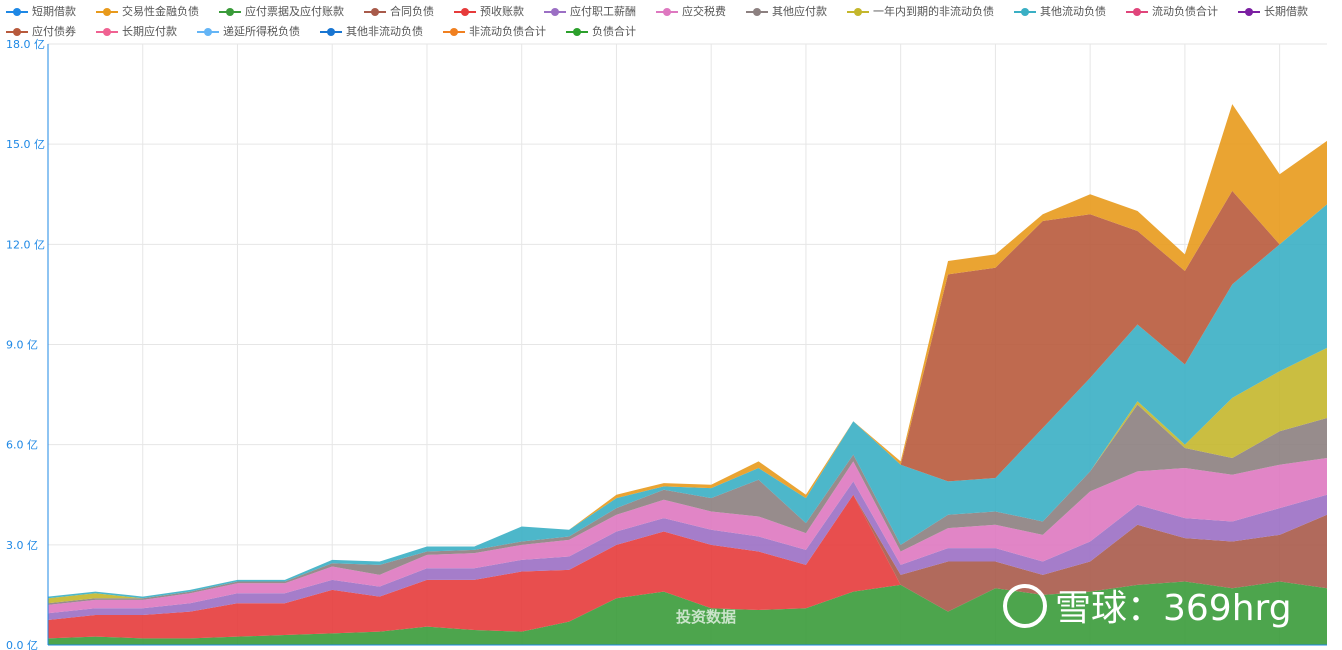  I want to click on y-tick-label: 15.0 亿, so click(25, 144).